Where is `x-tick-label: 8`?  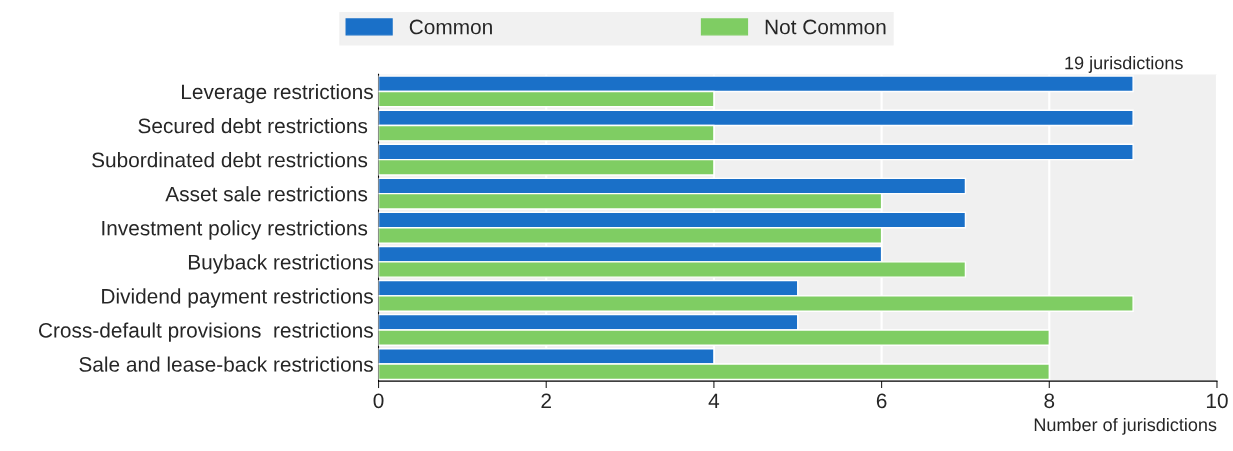 x-tick-label: 8 is located at coordinates (1049, 401).